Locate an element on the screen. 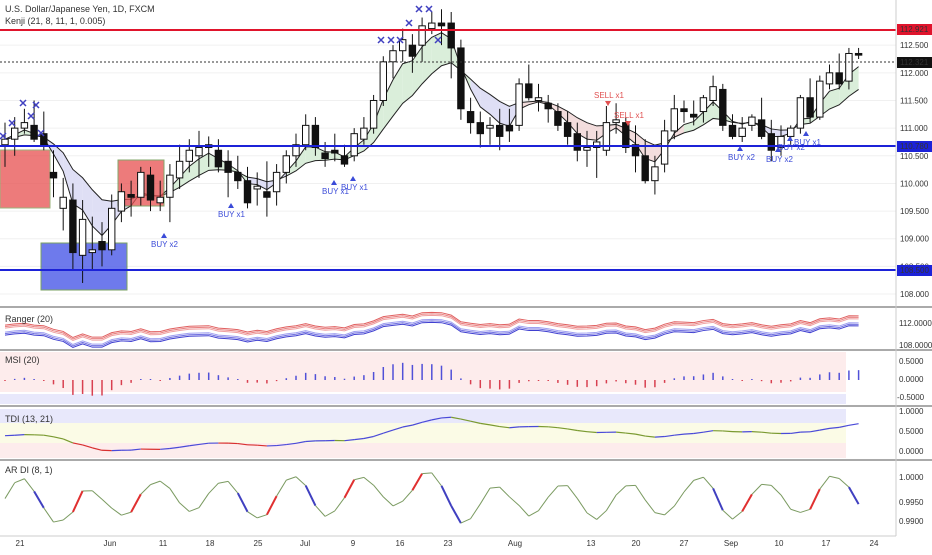 The height and width of the screenshot is (555, 932). signal-buy-5: BUY x2 is located at coordinates (742, 157).